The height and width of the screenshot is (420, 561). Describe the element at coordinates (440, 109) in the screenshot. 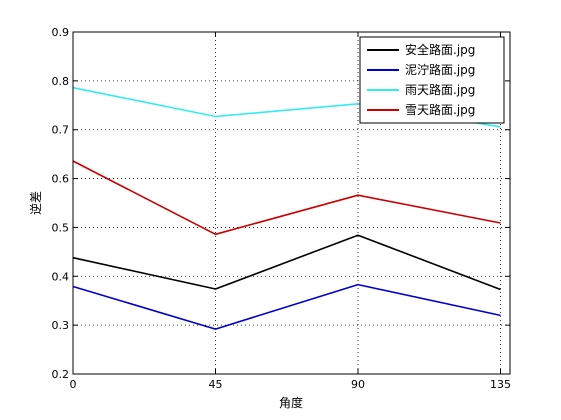

I see `legend-entry-label: 雪天路面.jpg` at that location.